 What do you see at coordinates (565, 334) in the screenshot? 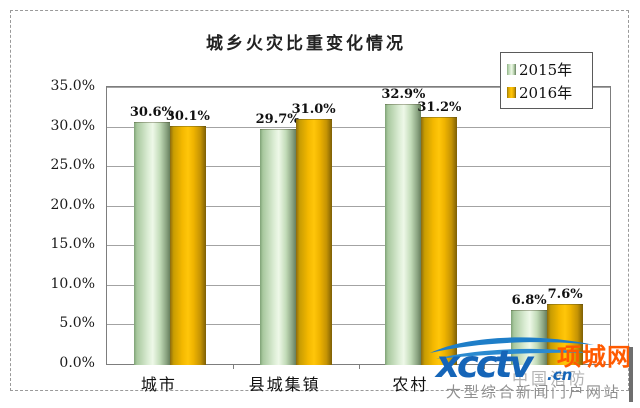
I see `bar-2016年-cat3` at bounding box center [565, 334].